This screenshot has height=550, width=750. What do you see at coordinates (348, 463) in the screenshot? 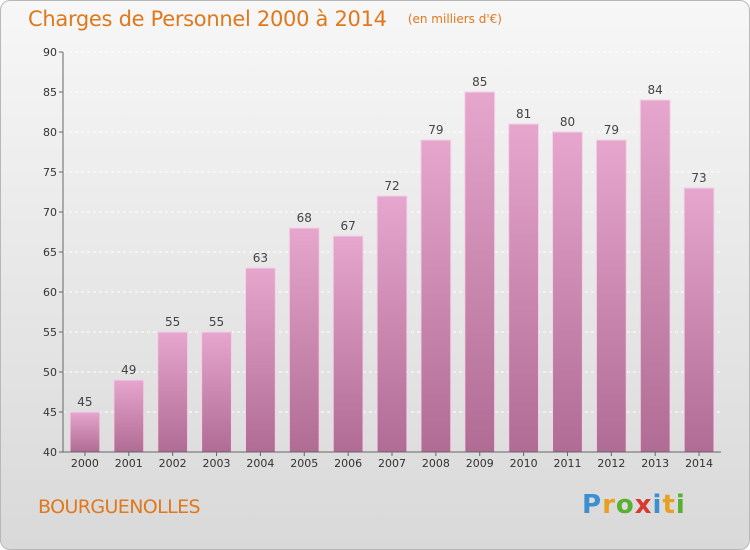
I see `x-tick-label: 2006` at bounding box center [348, 463].